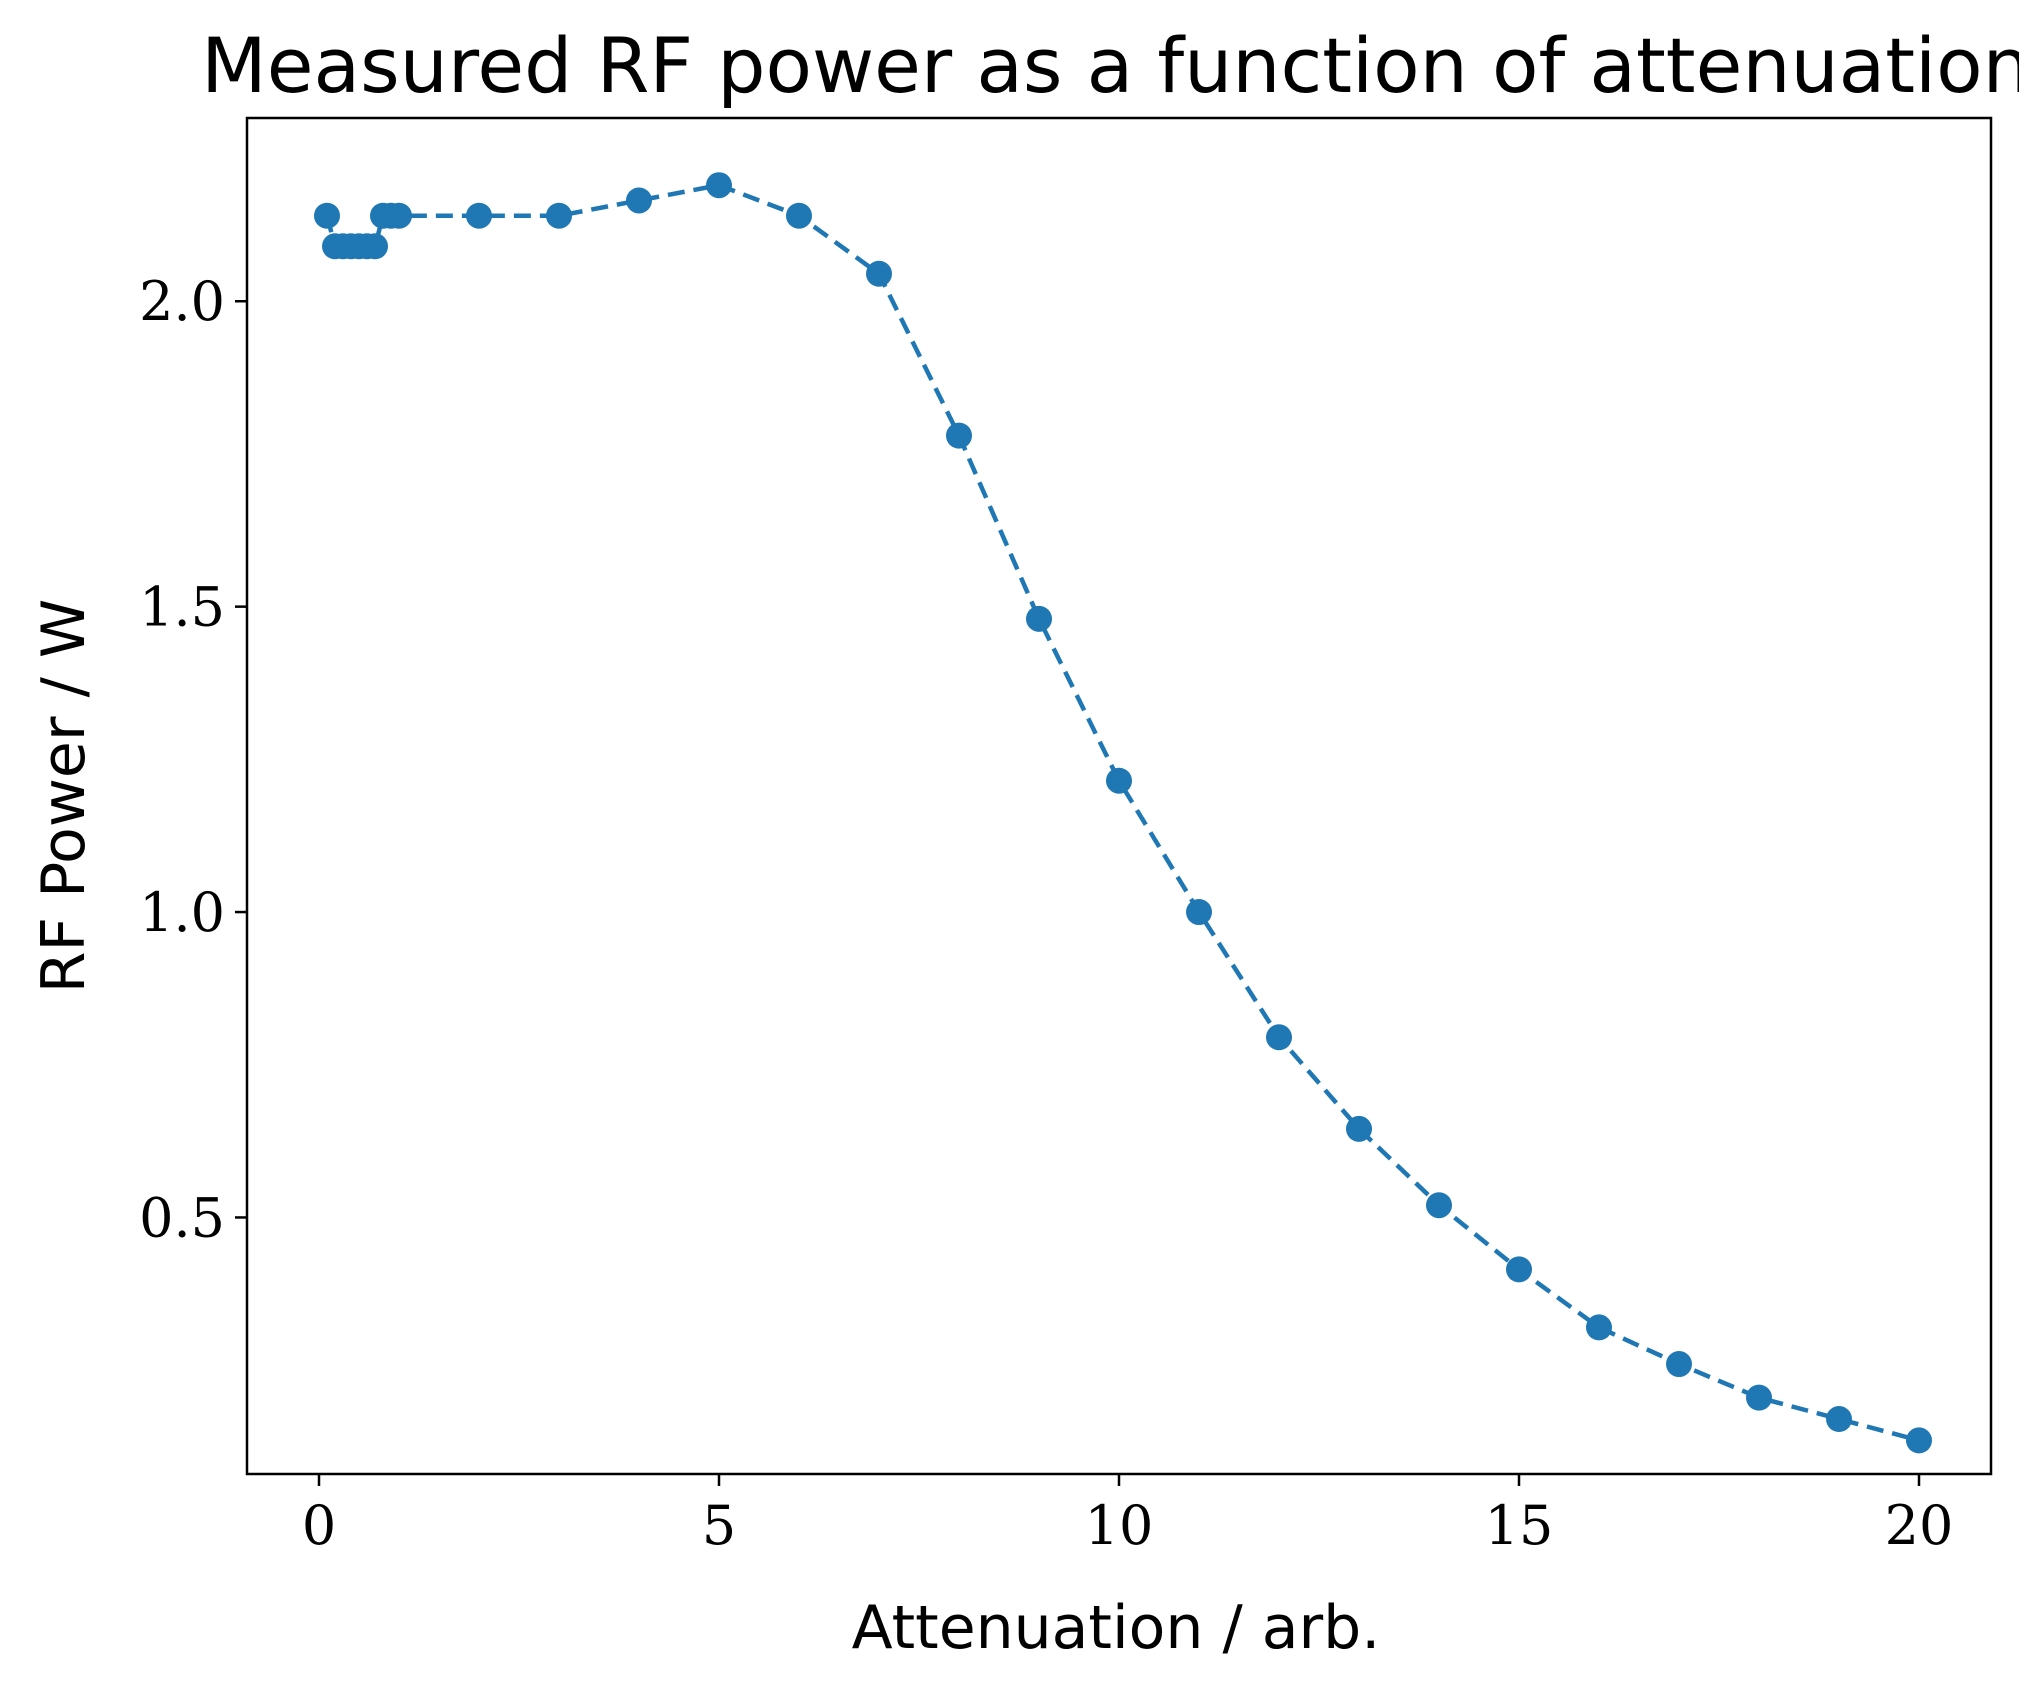  Describe the element at coordinates (1116, 1628) in the screenshot. I see `x-axis-label: Attenuation / arb.` at that location.